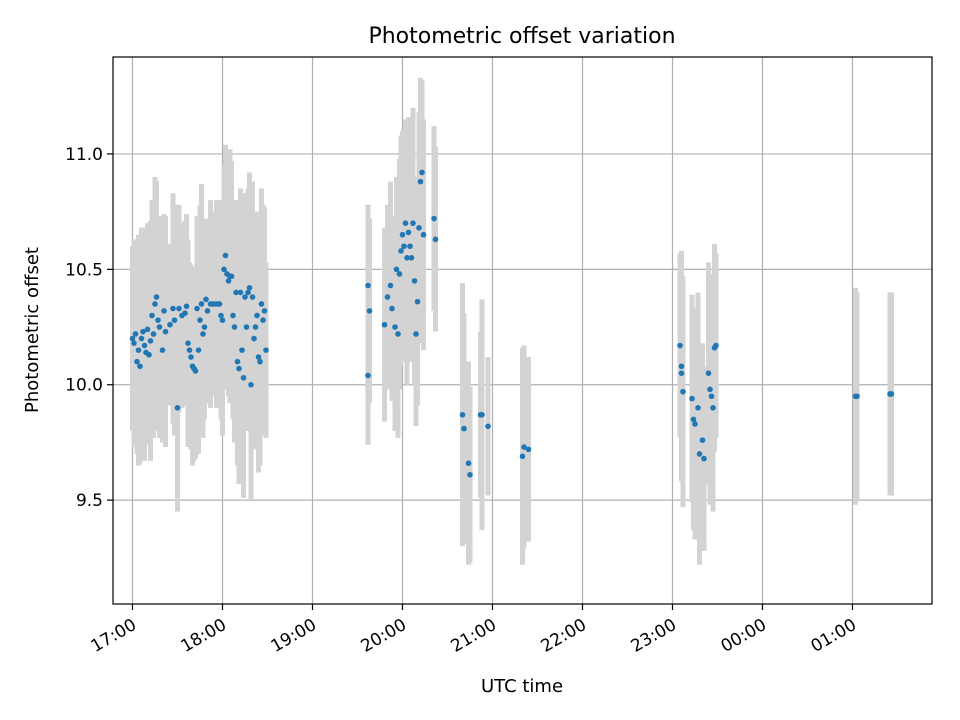 The width and height of the screenshot is (960, 720). What do you see at coordinates (84, 386) in the screenshot?
I see `y-tick-label: 10.0` at bounding box center [84, 386].